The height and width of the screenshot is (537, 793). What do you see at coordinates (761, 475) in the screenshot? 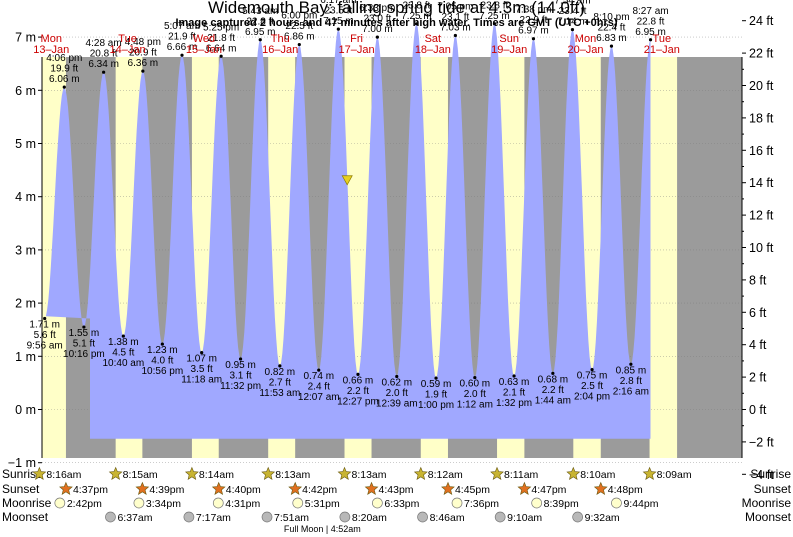
I see `right-tick-label: −4 ft` at bounding box center [761, 475].